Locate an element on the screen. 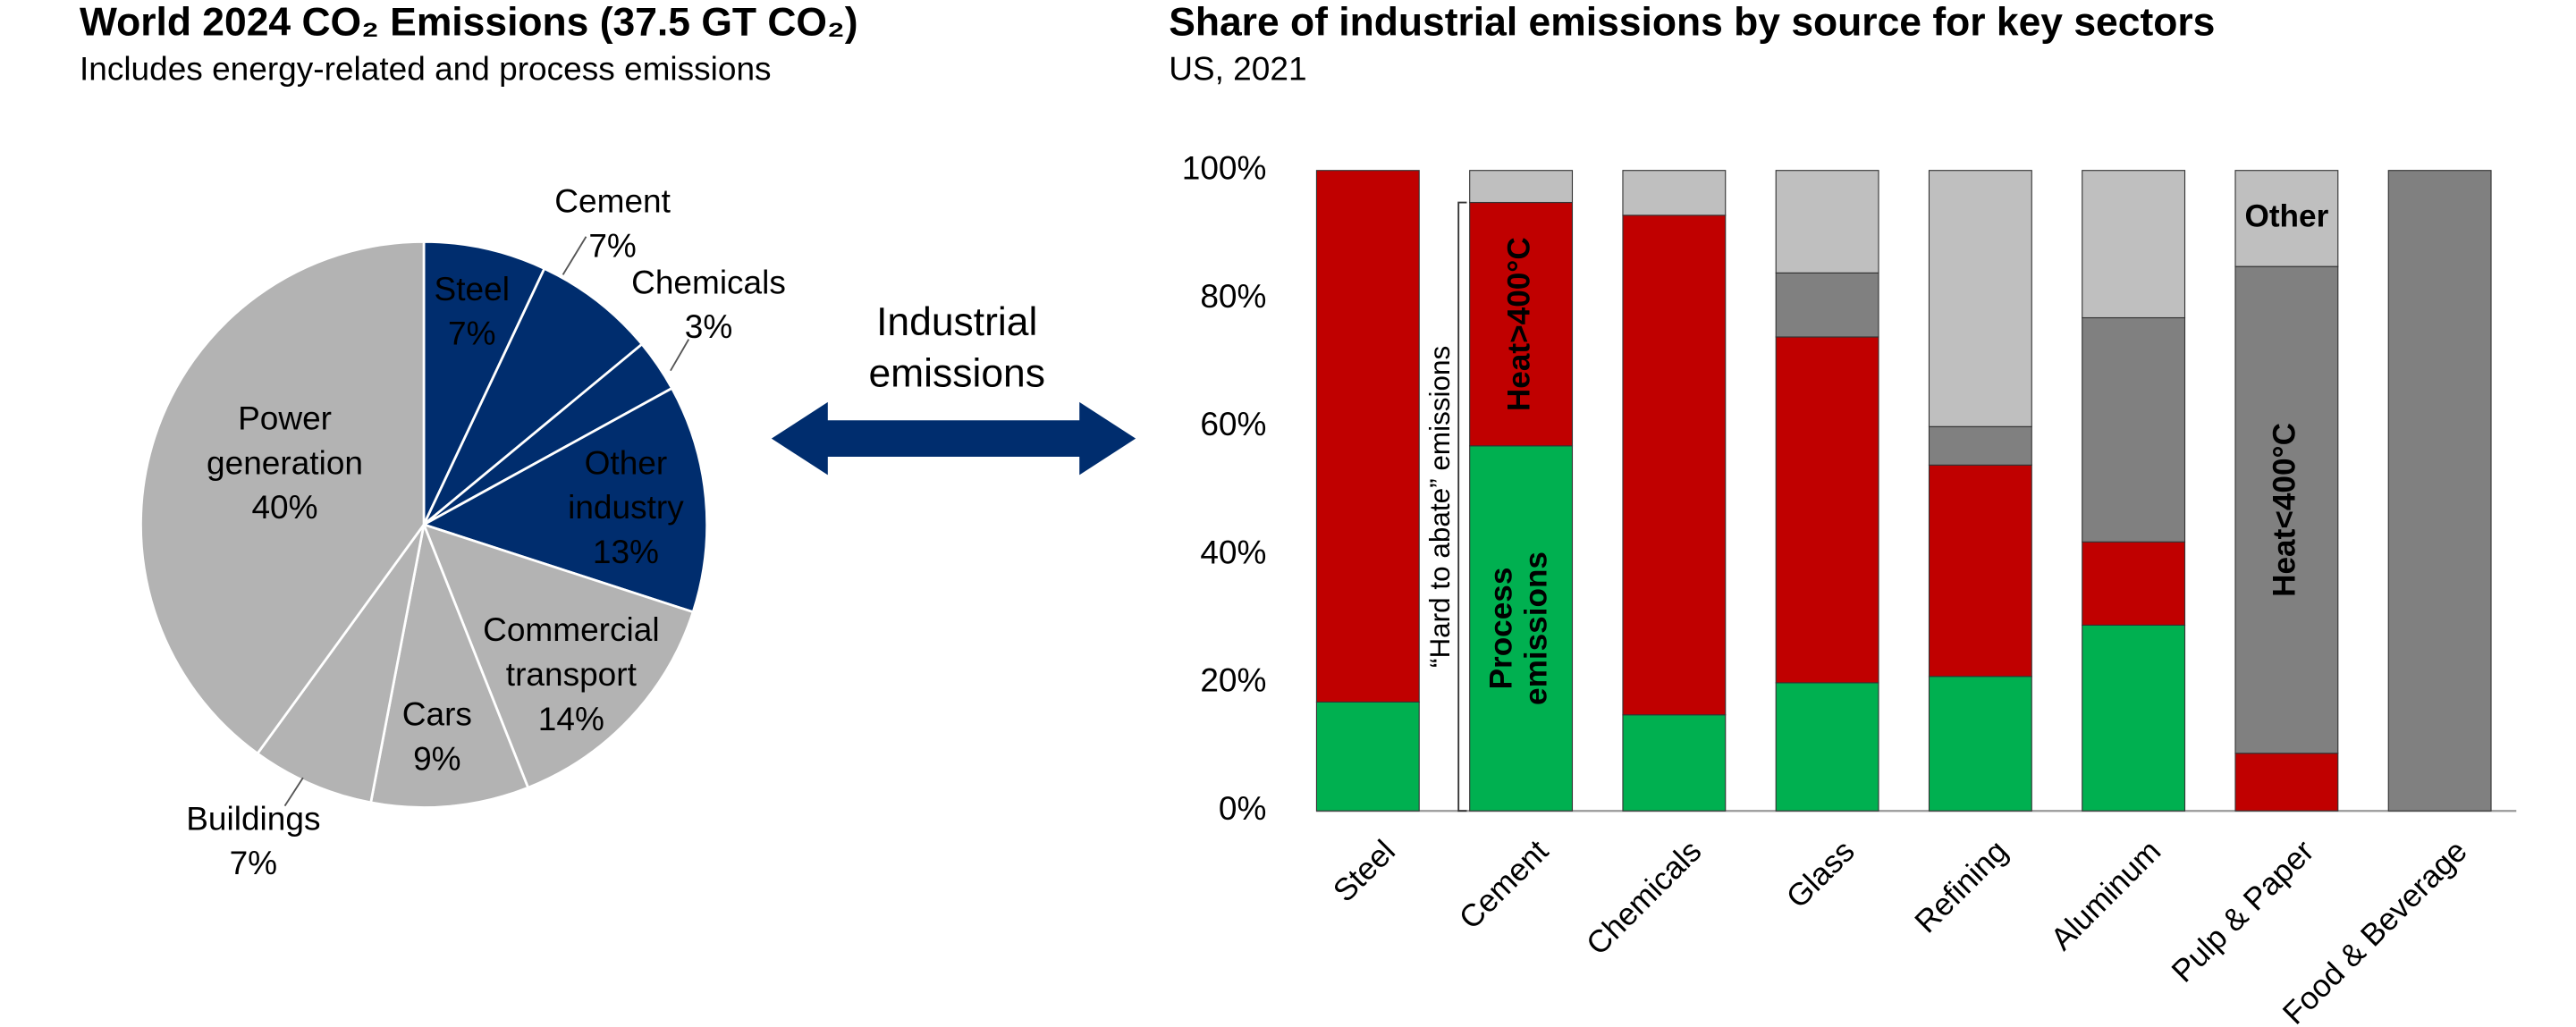  series-label: Heat>400°C is located at coordinates (1518, 324).